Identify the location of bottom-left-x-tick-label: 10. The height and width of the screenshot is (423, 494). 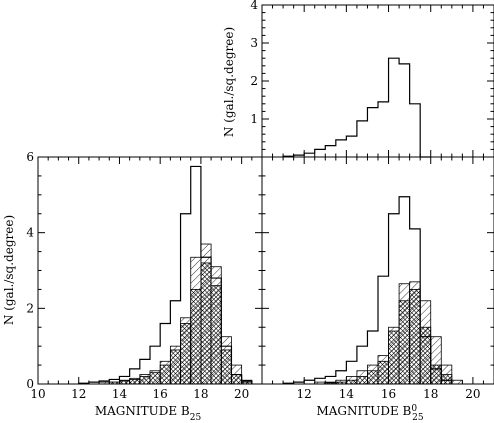
(37, 394).